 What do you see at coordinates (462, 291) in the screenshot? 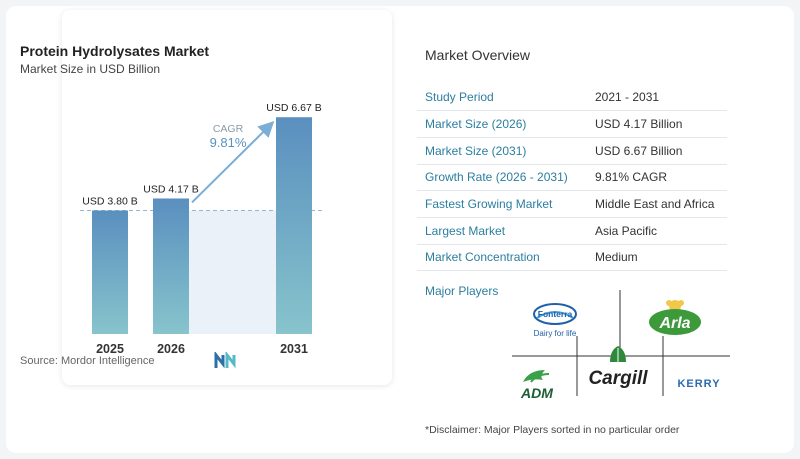
I see `major-players-title: Major Players` at bounding box center [462, 291].